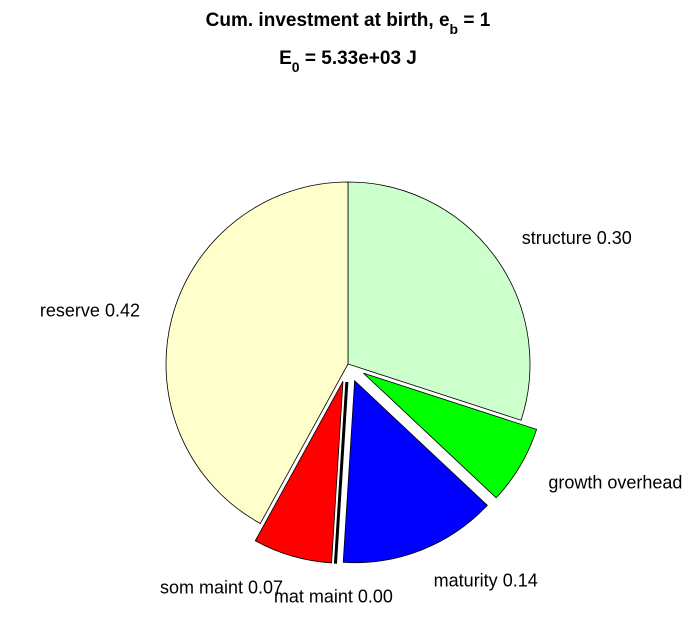 This screenshot has width=696, height=618. Describe the element at coordinates (201, 588) in the screenshot. I see `slice-name: som maint` at that location.